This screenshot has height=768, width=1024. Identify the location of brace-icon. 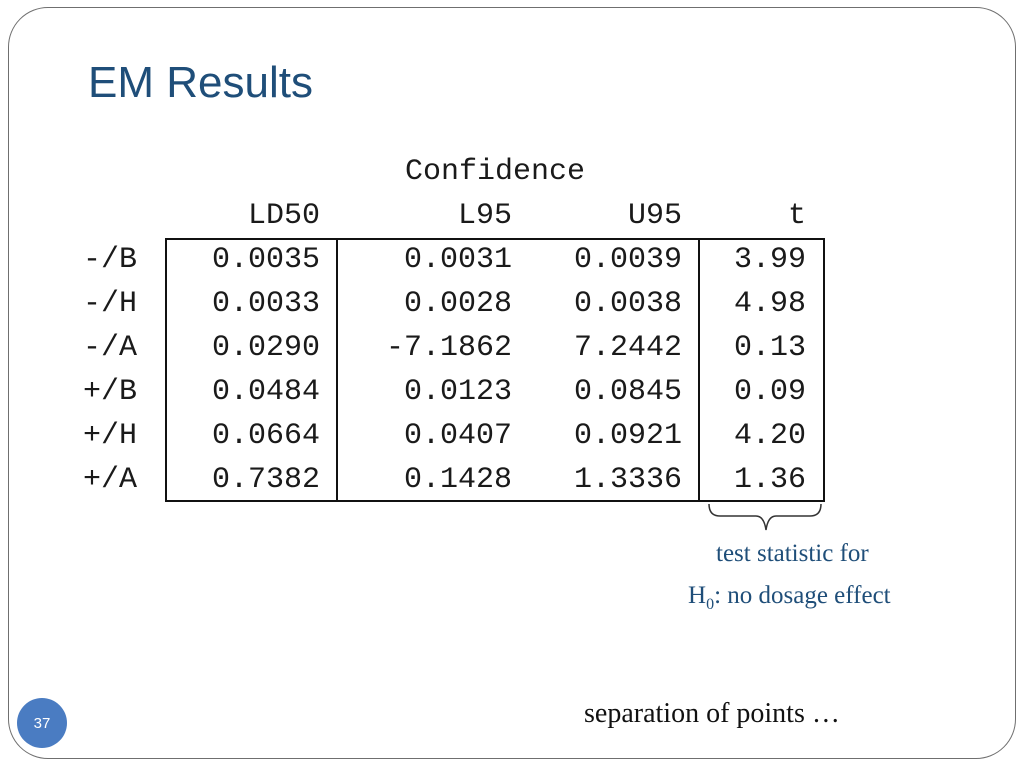
(765, 517).